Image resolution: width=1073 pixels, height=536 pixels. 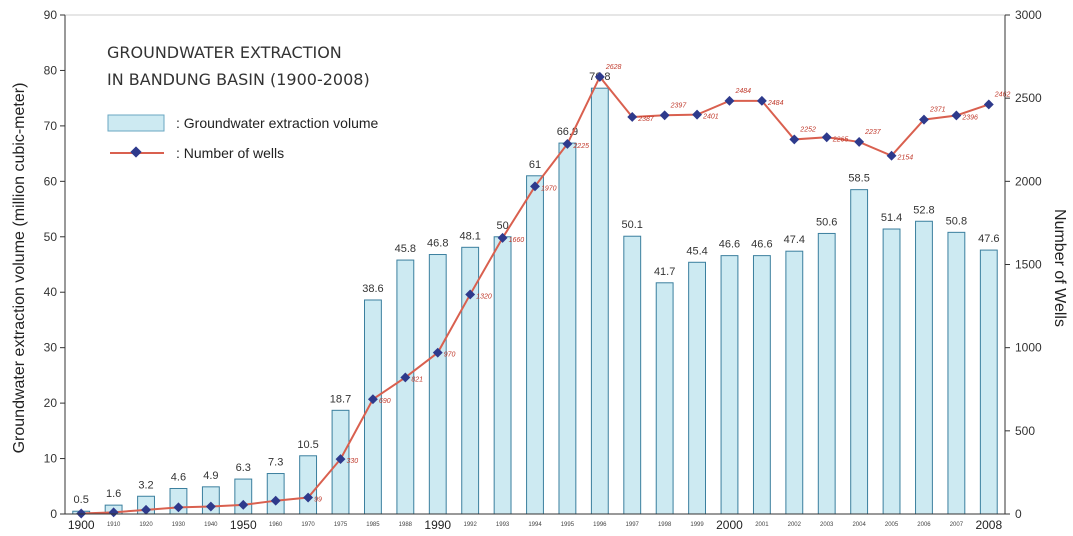 I want to click on bar-value-label: 46.6, so click(x=729, y=245).